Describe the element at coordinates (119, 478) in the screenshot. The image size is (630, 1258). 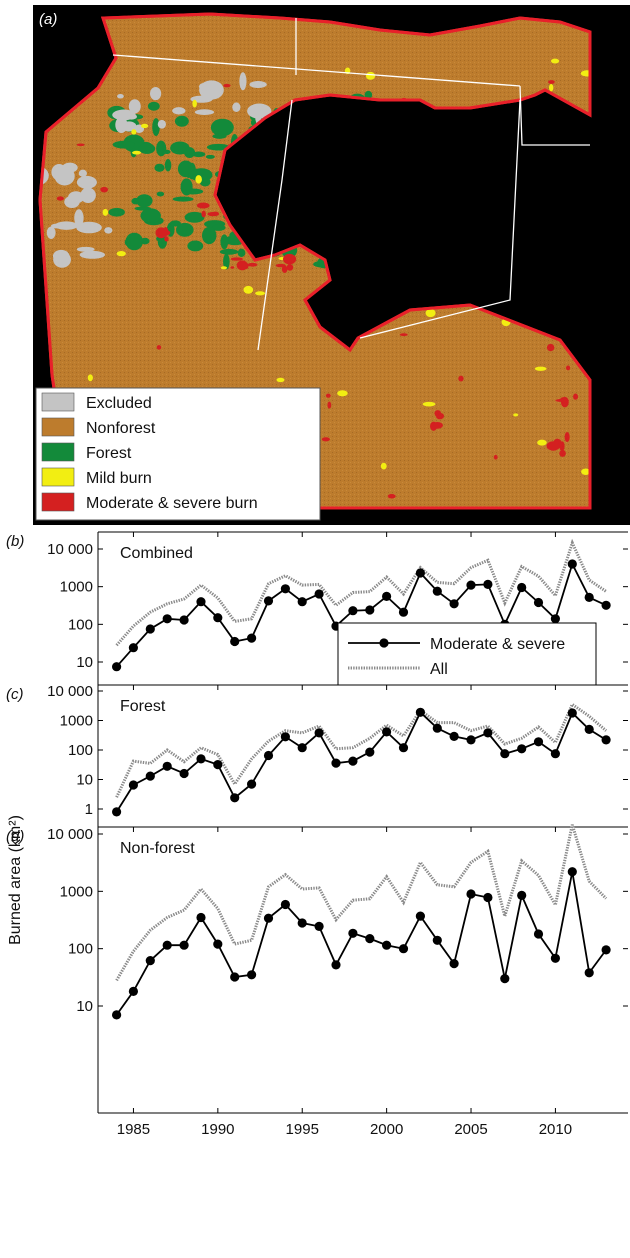
I see `legend-label-4: Mild burn` at that location.